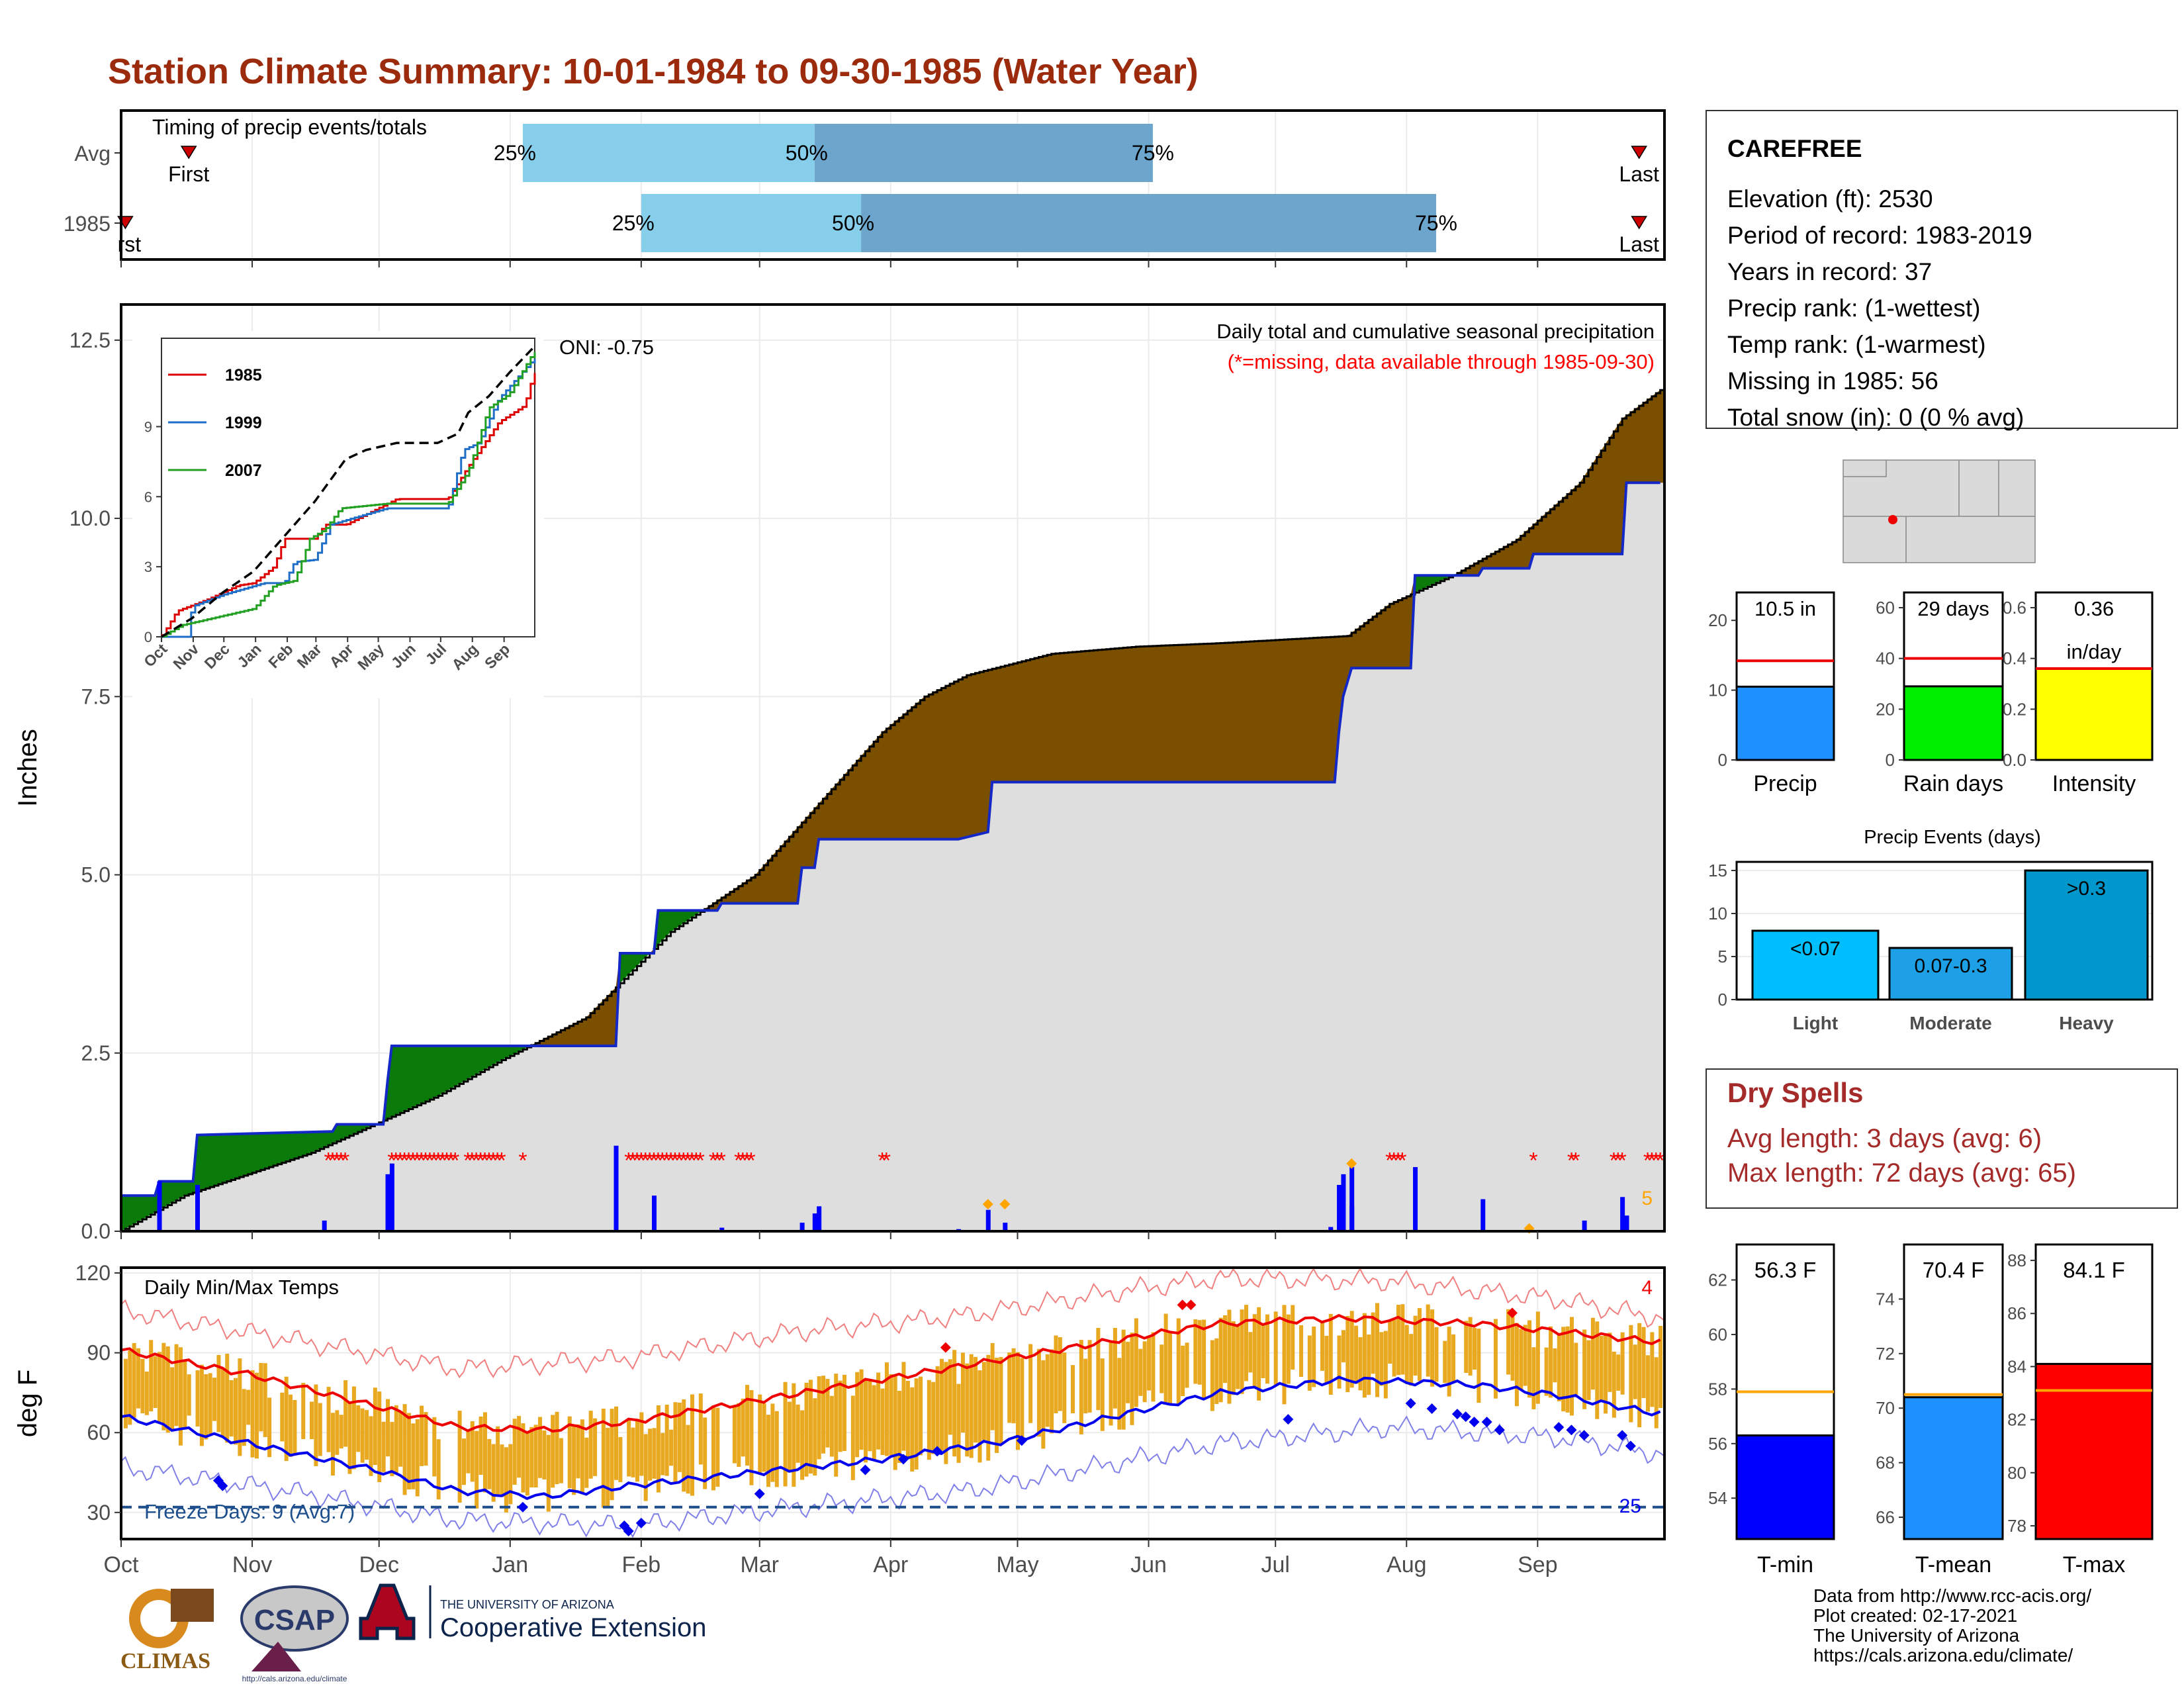 The image size is (2184, 1688). What do you see at coordinates (1407, 1564) in the screenshot?
I see `month-label: Aug` at bounding box center [1407, 1564].